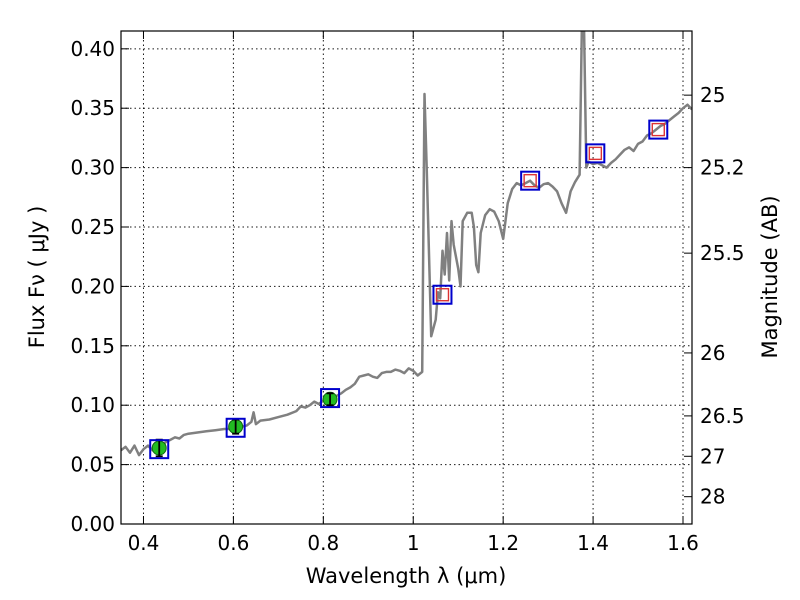  What do you see at coordinates (712, 456) in the screenshot?
I see `y2-tick-label: 27` at bounding box center [712, 456].